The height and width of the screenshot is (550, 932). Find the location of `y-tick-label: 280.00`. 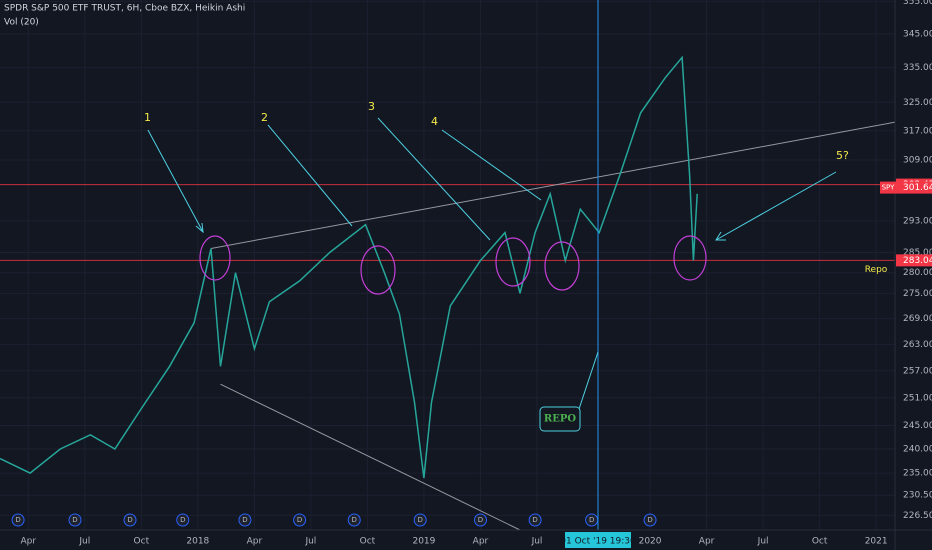

y-tick-label: 280.00 is located at coordinates (917, 273).